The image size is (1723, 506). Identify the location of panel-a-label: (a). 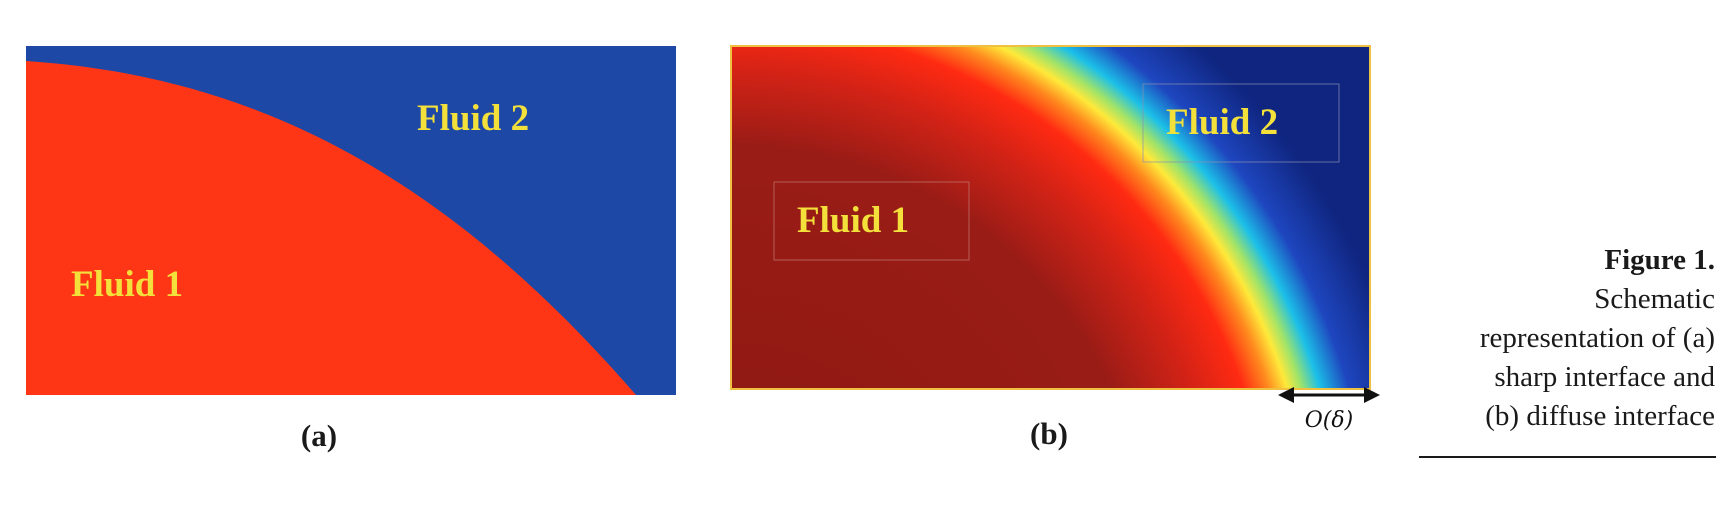
(319, 435).